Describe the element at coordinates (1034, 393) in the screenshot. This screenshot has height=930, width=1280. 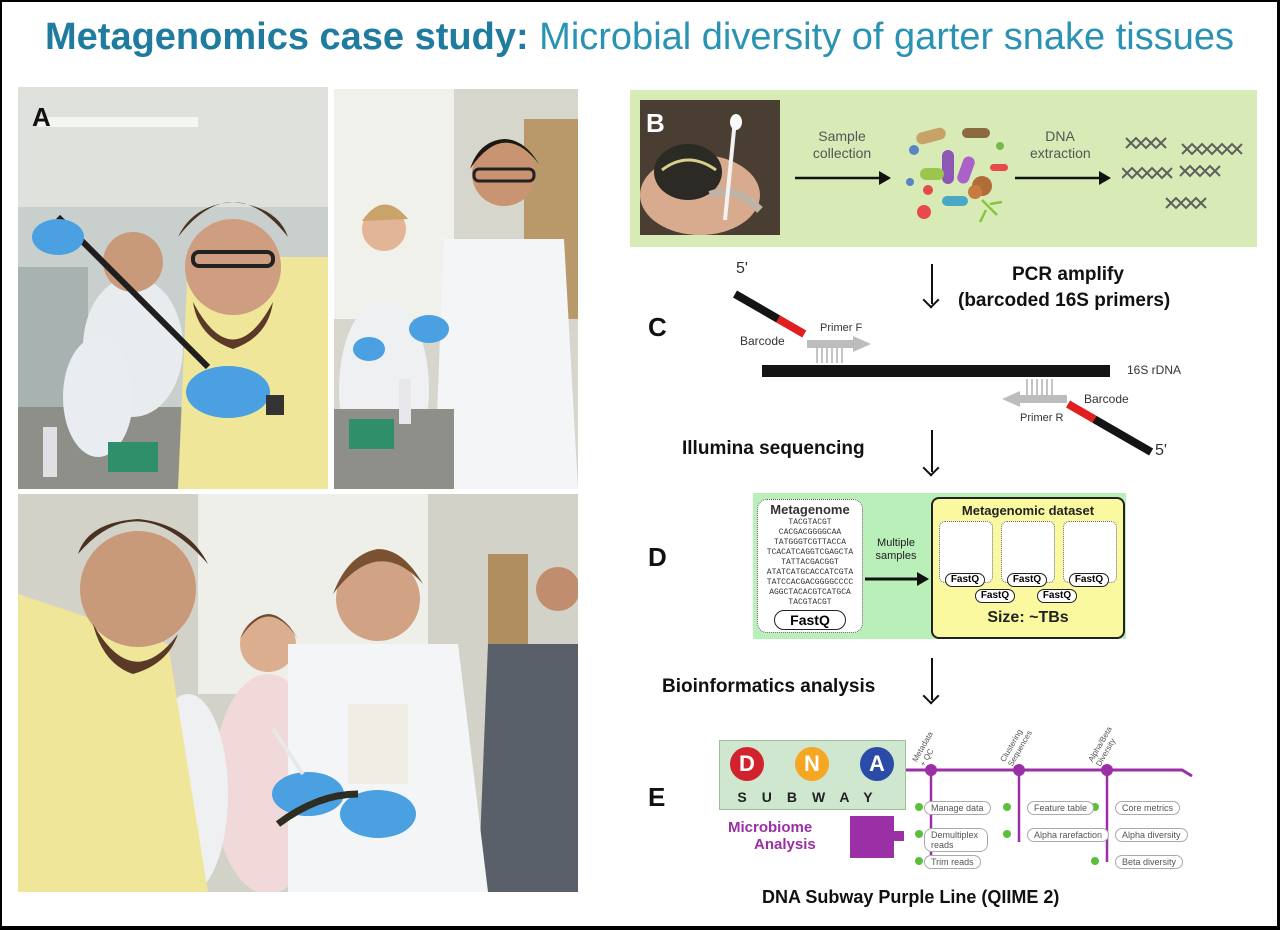
I see `primer-r-arrow` at that location.